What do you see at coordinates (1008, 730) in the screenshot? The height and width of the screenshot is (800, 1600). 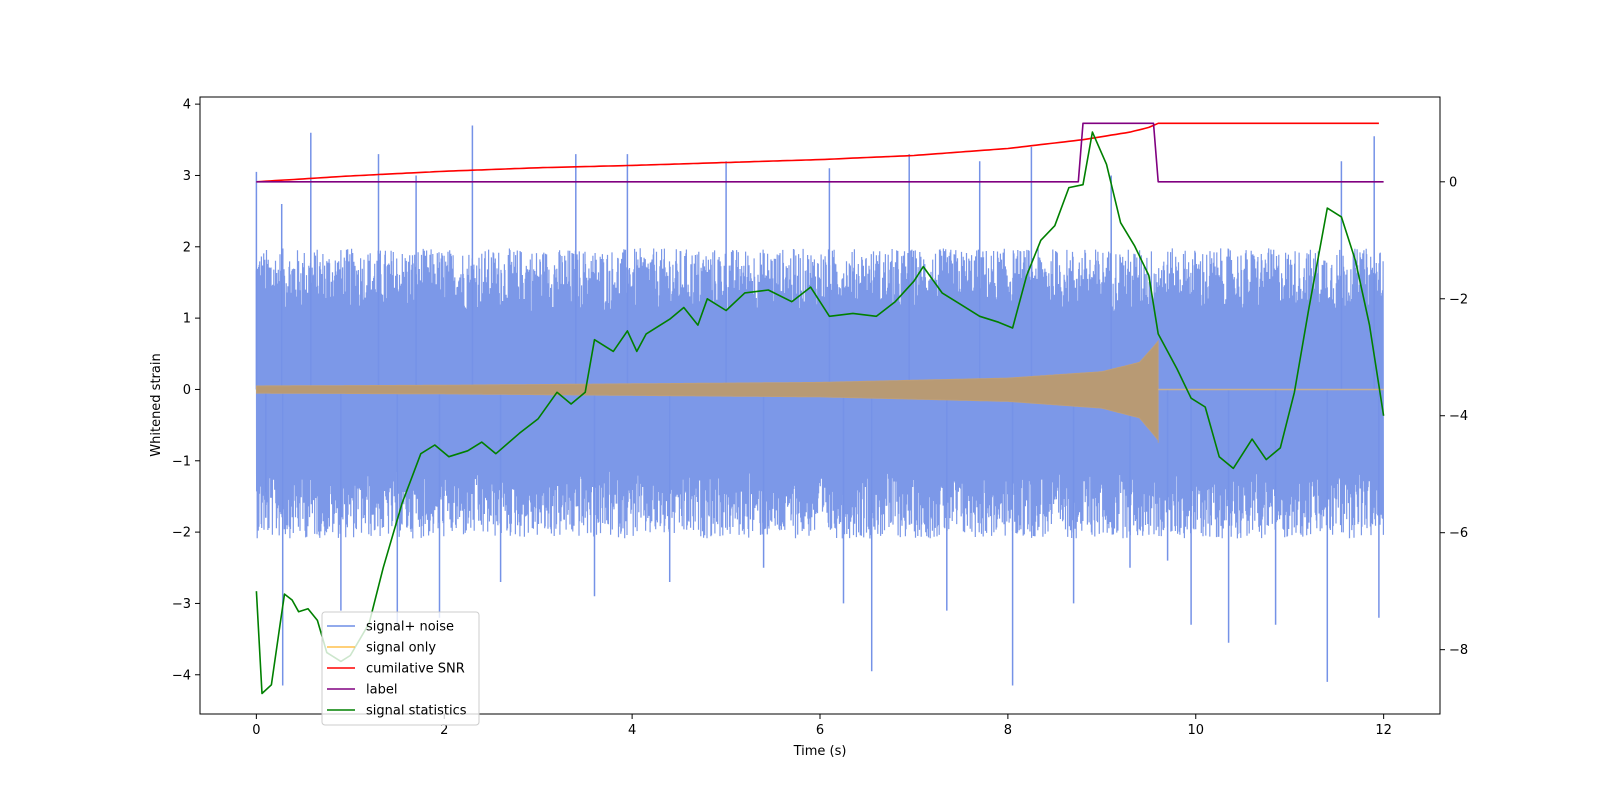 I see `x-tick-label-4: 8` at bounding box center [1008, 730].